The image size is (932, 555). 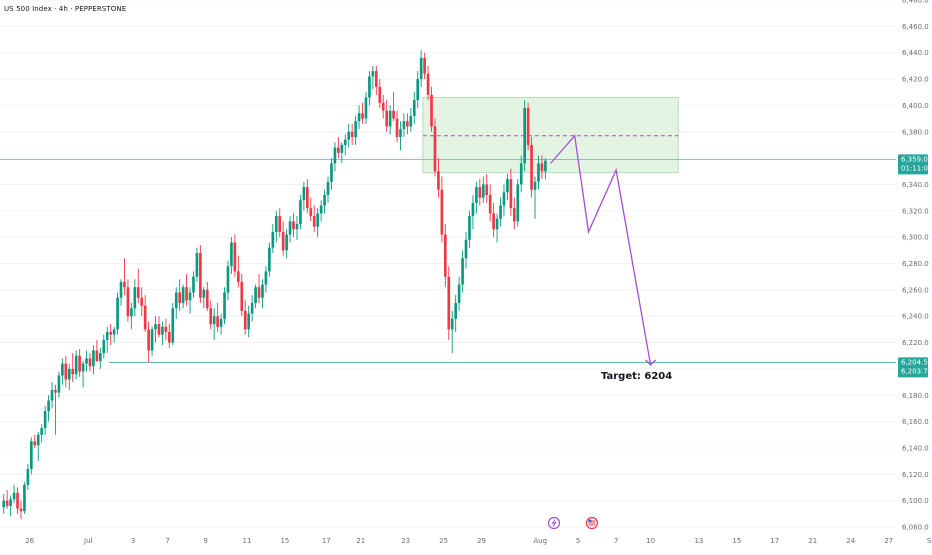 What do you see at coordinates (573, 523) in the screenshot?
I see `event-markers` at bounding box center [573, 523].